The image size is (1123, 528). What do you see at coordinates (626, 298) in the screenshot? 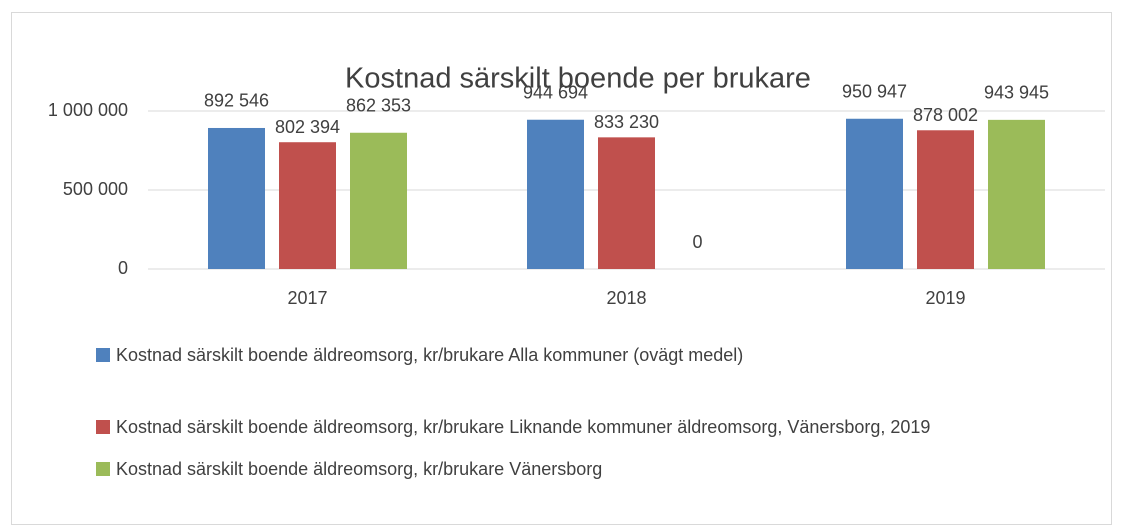
I see `x-tick-label: 2018` at bounding box center [626, 298].